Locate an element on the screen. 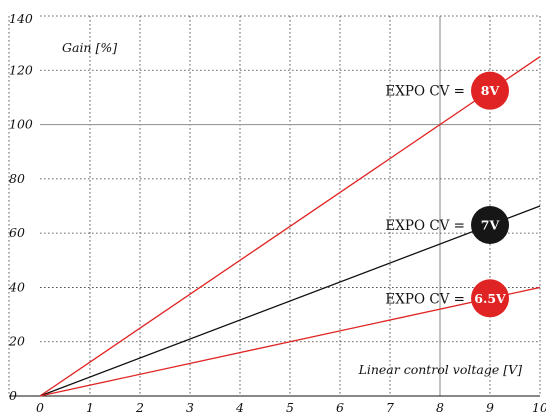 This screenshot has height=417, width=546. annotations: 8V EXPO CV = 7V EXPO CV = 6.5V EXPO CV = is located at coordinates (447, 194).